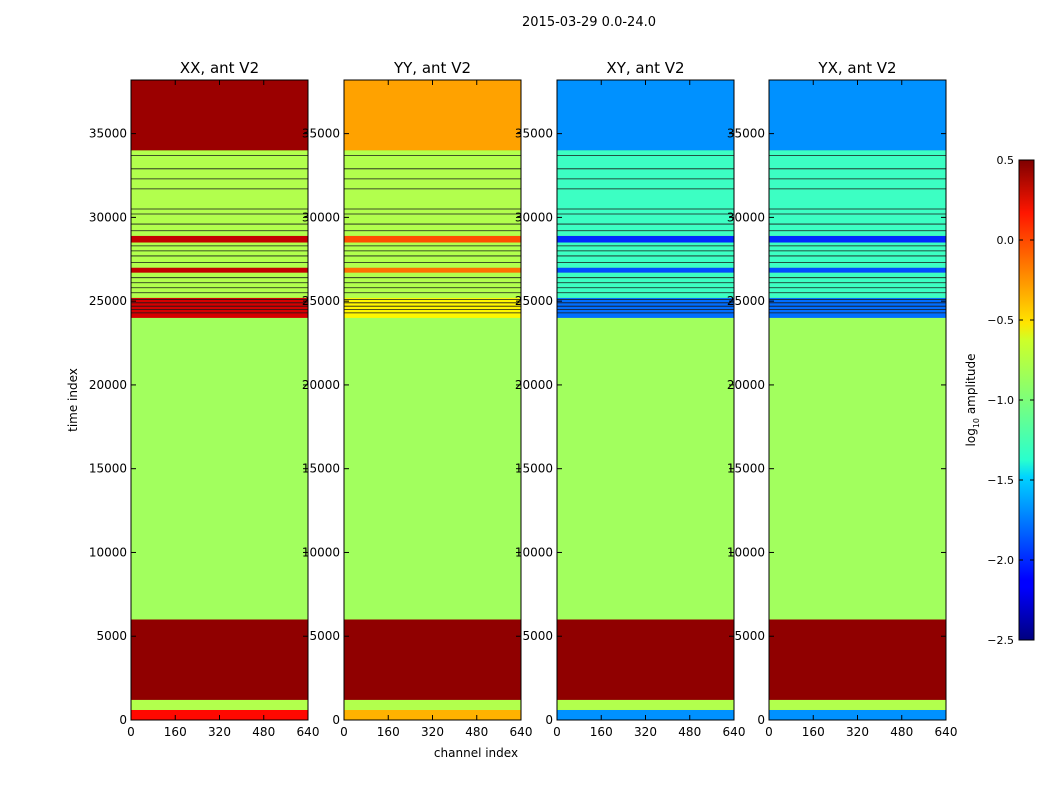 The image size is (1050, 800). Describe the element at coordinates (1000, 640) in the screenshot. I see `colorbar-tick-label: −2.5` at that location.